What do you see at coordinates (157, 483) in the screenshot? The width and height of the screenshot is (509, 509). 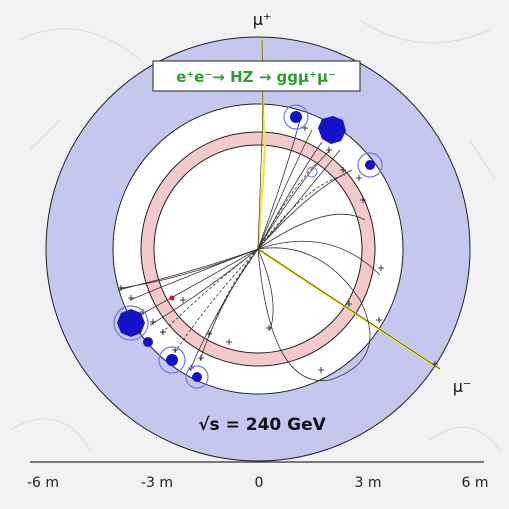 I see `tick-label: -3 m` at bounding box center [157, 483].